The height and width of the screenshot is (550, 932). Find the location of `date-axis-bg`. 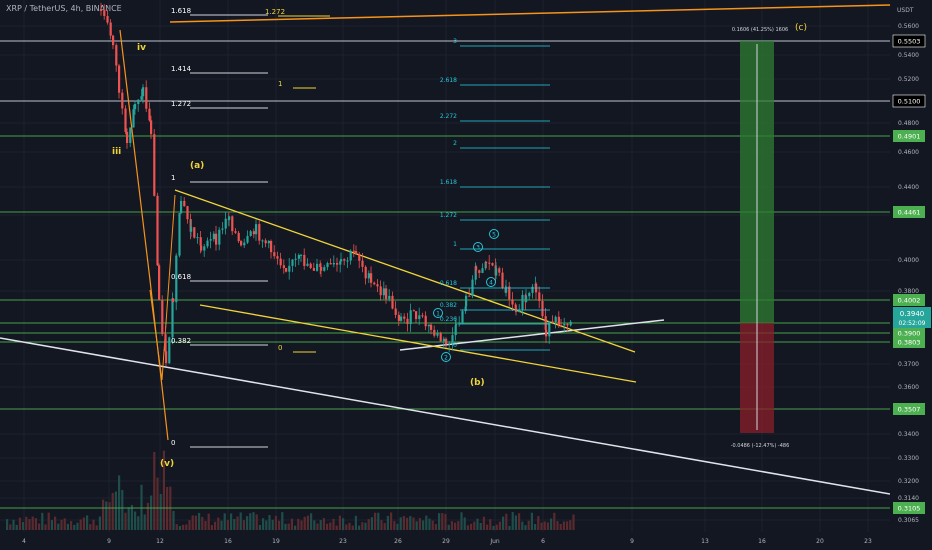

date-axis-bg is located at coordinates (445, 541).